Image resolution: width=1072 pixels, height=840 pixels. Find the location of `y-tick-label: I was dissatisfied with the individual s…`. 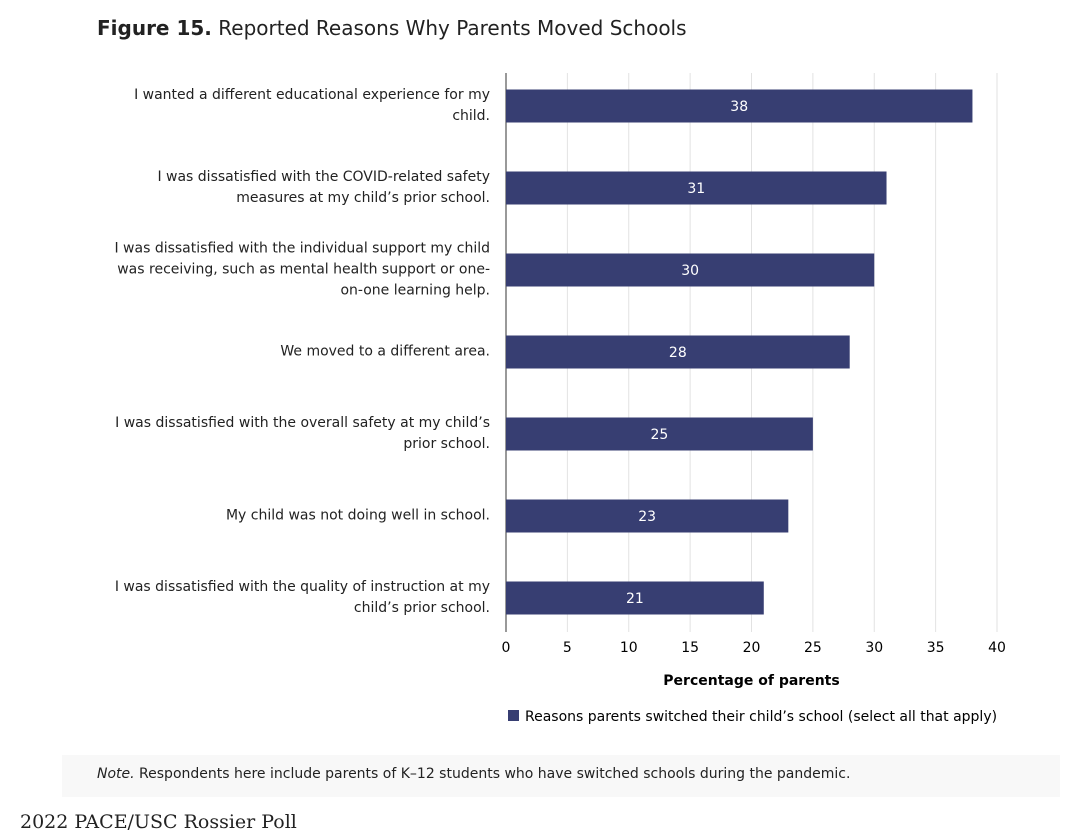

y-tick-label: I was dissatisfied with the individual s… is located at coordinates (302, 269).